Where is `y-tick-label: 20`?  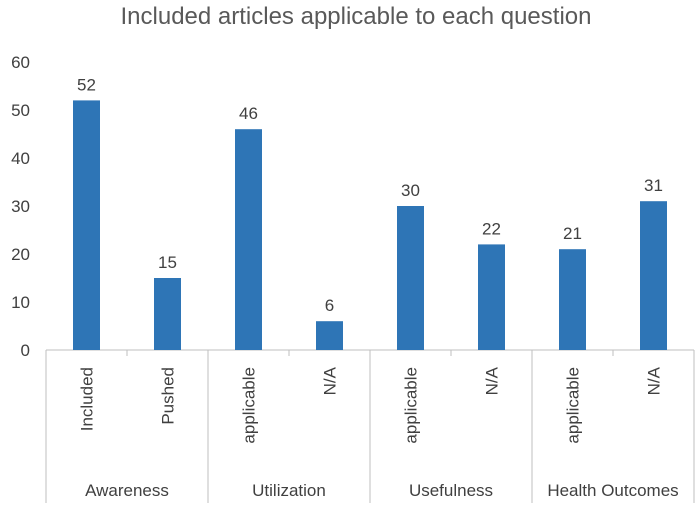
y-tick-label: 20 is located at coordinates (20, 254).